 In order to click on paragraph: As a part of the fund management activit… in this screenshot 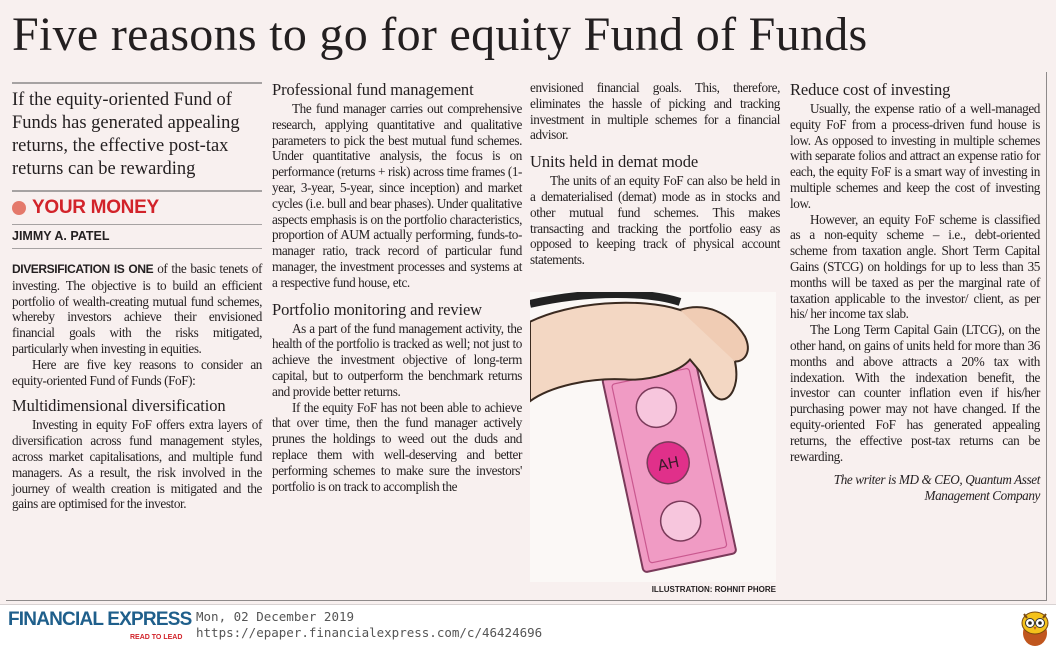, I will do `click(397, 359)`.